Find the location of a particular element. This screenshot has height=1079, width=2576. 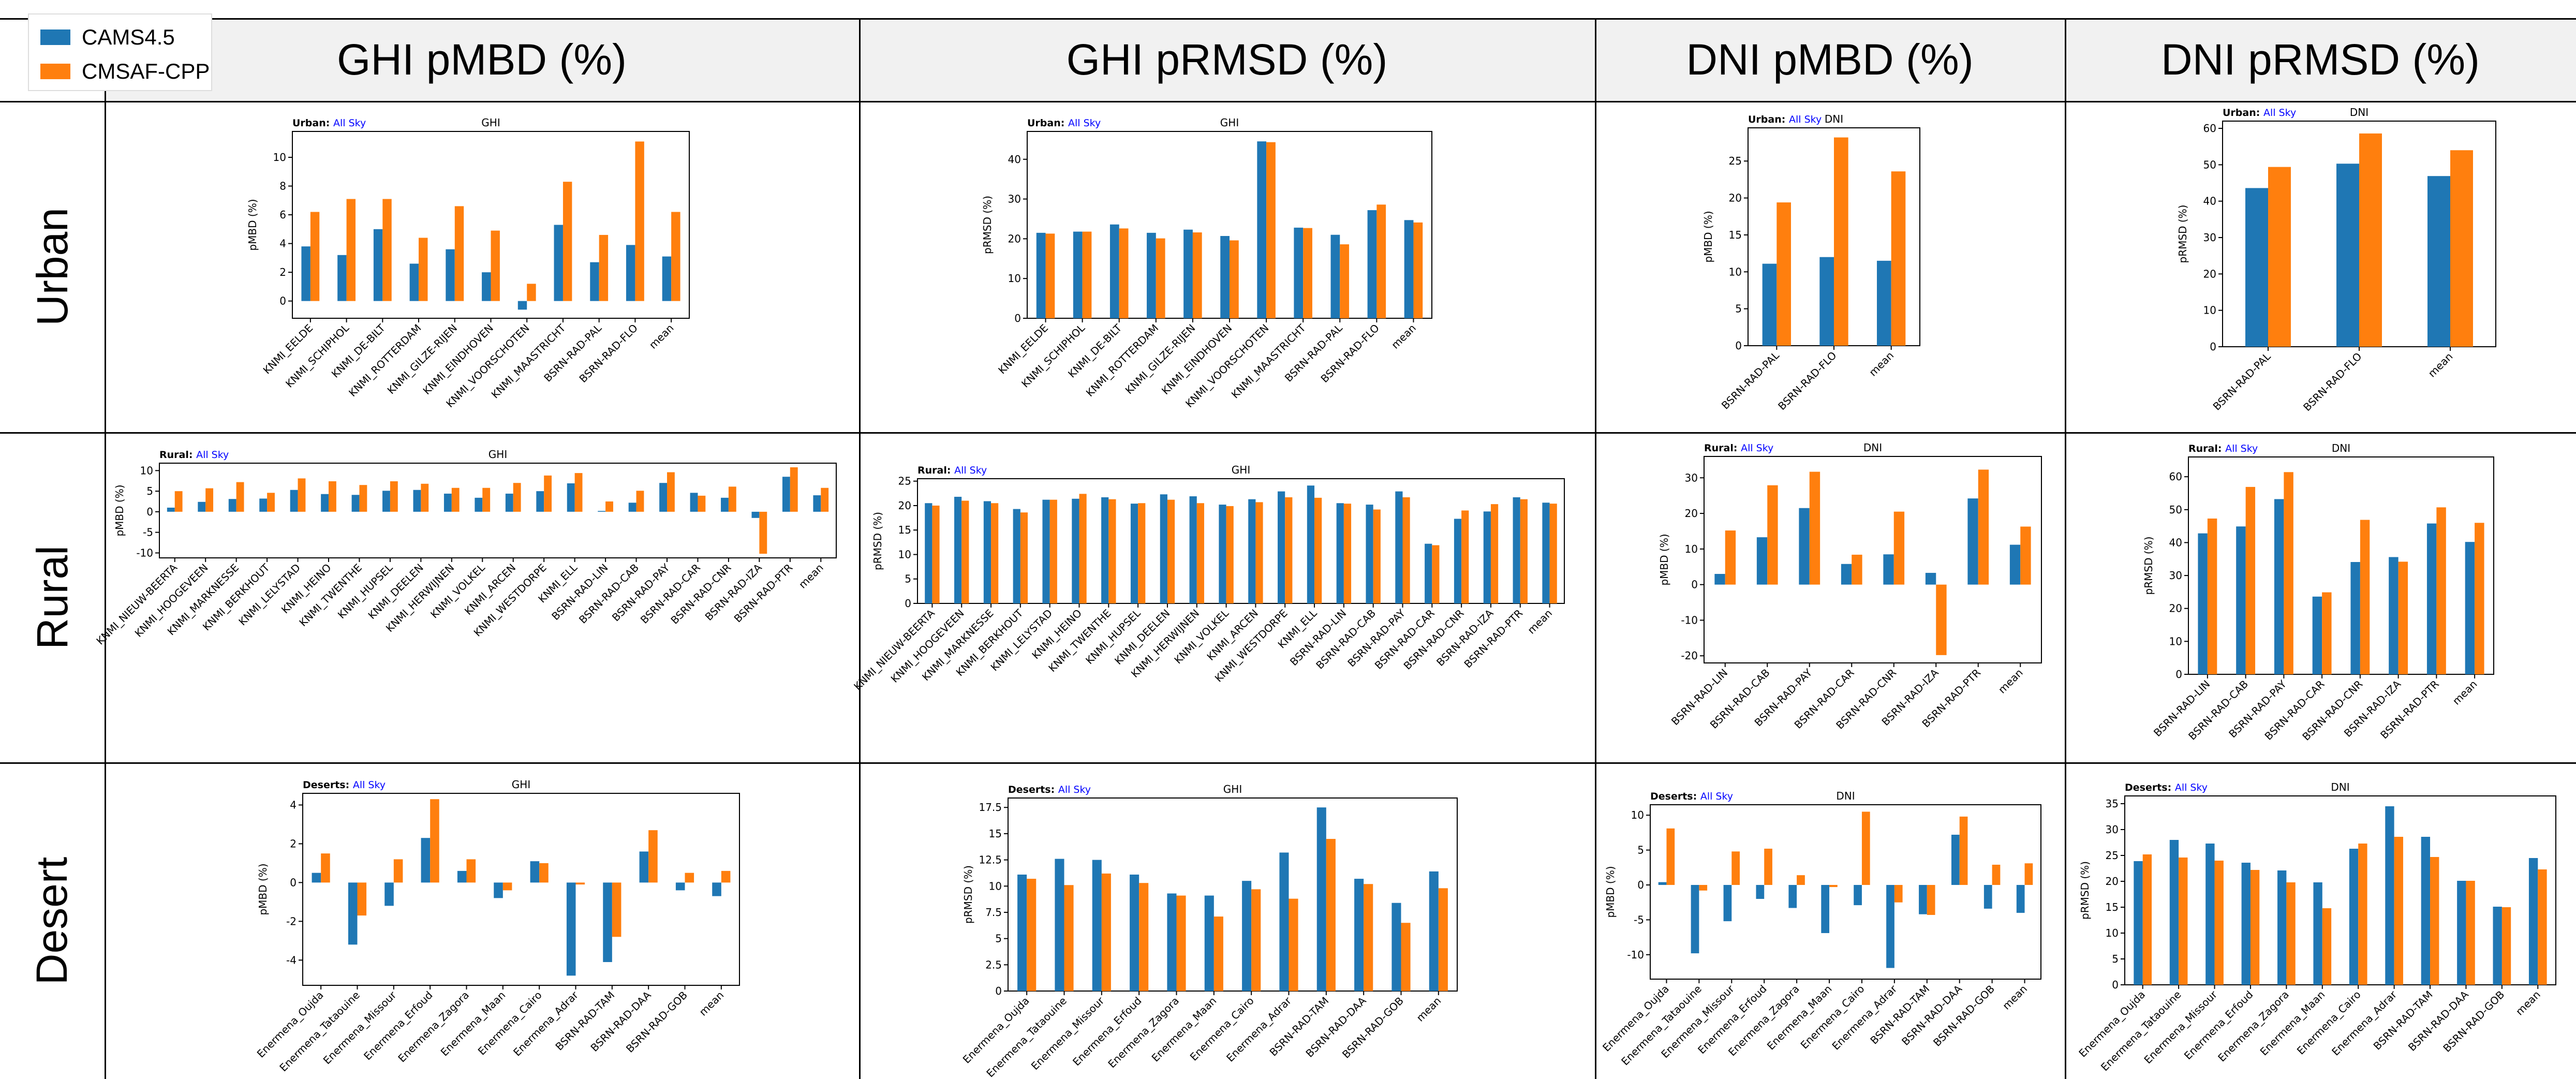

x-tick-label: Enermena_Erfoud is located at coordinates (1732, 1020).